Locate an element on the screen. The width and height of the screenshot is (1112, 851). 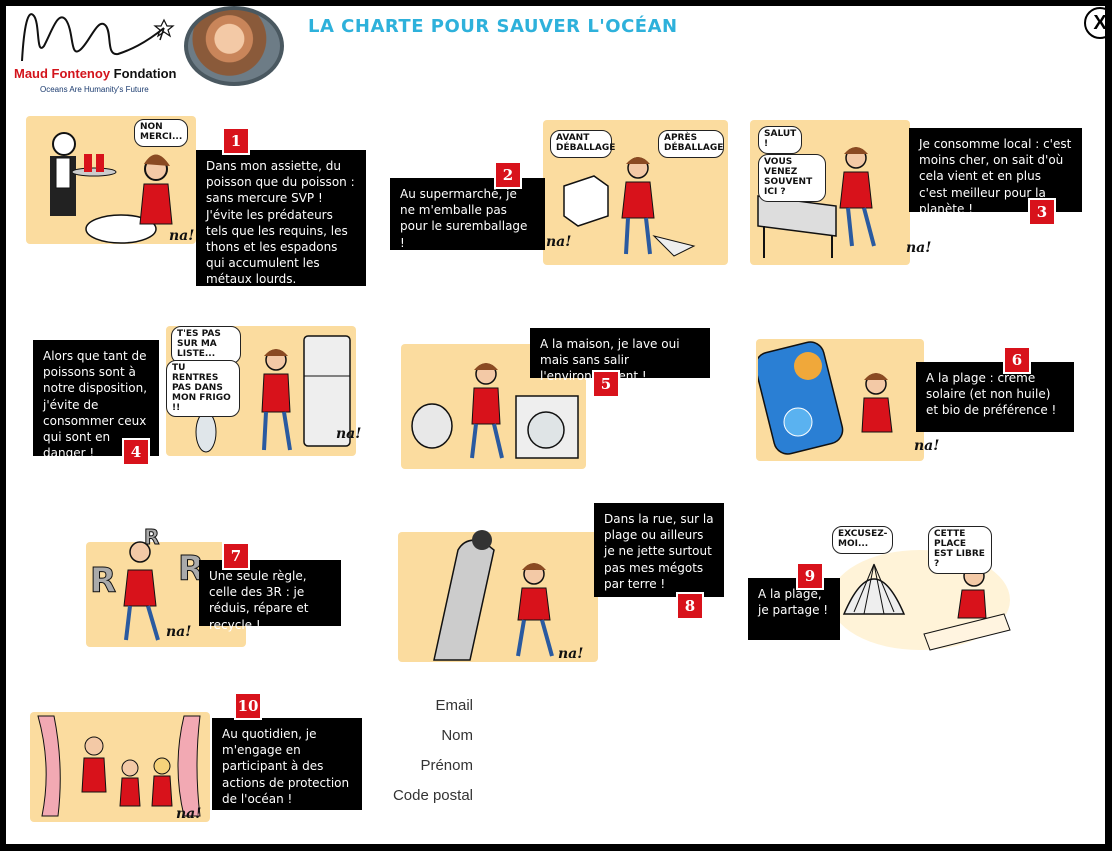
panel-6-number-badge: 6 is located at coordinates (1017, 360).